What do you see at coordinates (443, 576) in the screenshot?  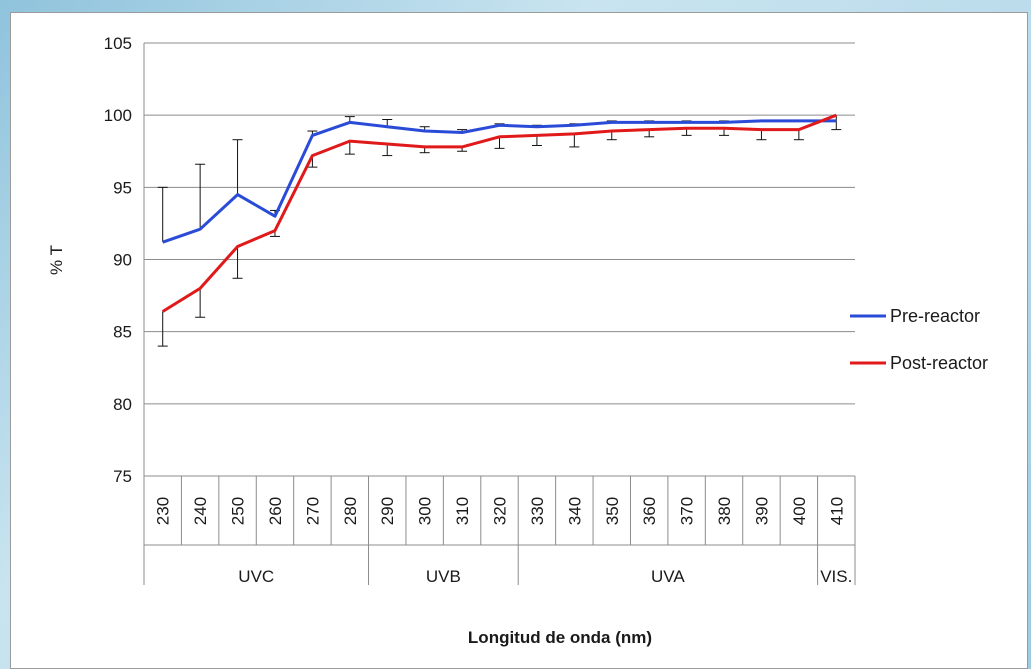 I see `group-label-uvb: UVB` at bounding box center [443, 576].